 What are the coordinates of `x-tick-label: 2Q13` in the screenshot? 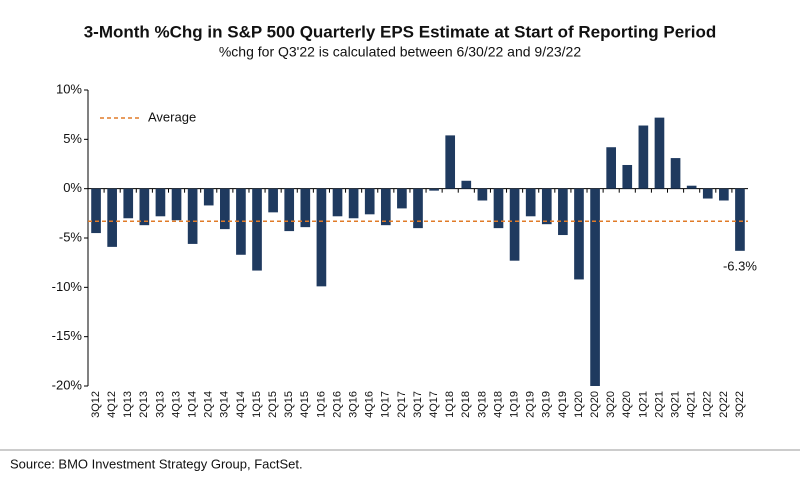 It's located at (144, 404).